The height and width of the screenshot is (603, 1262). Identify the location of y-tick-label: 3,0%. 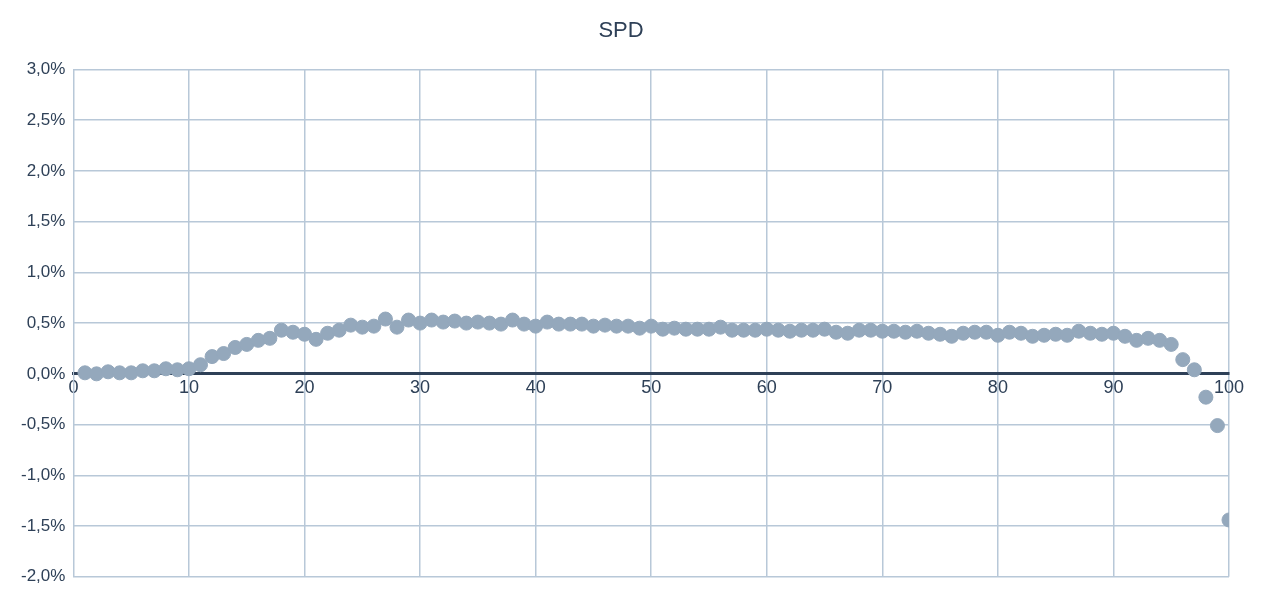
(46, 69).